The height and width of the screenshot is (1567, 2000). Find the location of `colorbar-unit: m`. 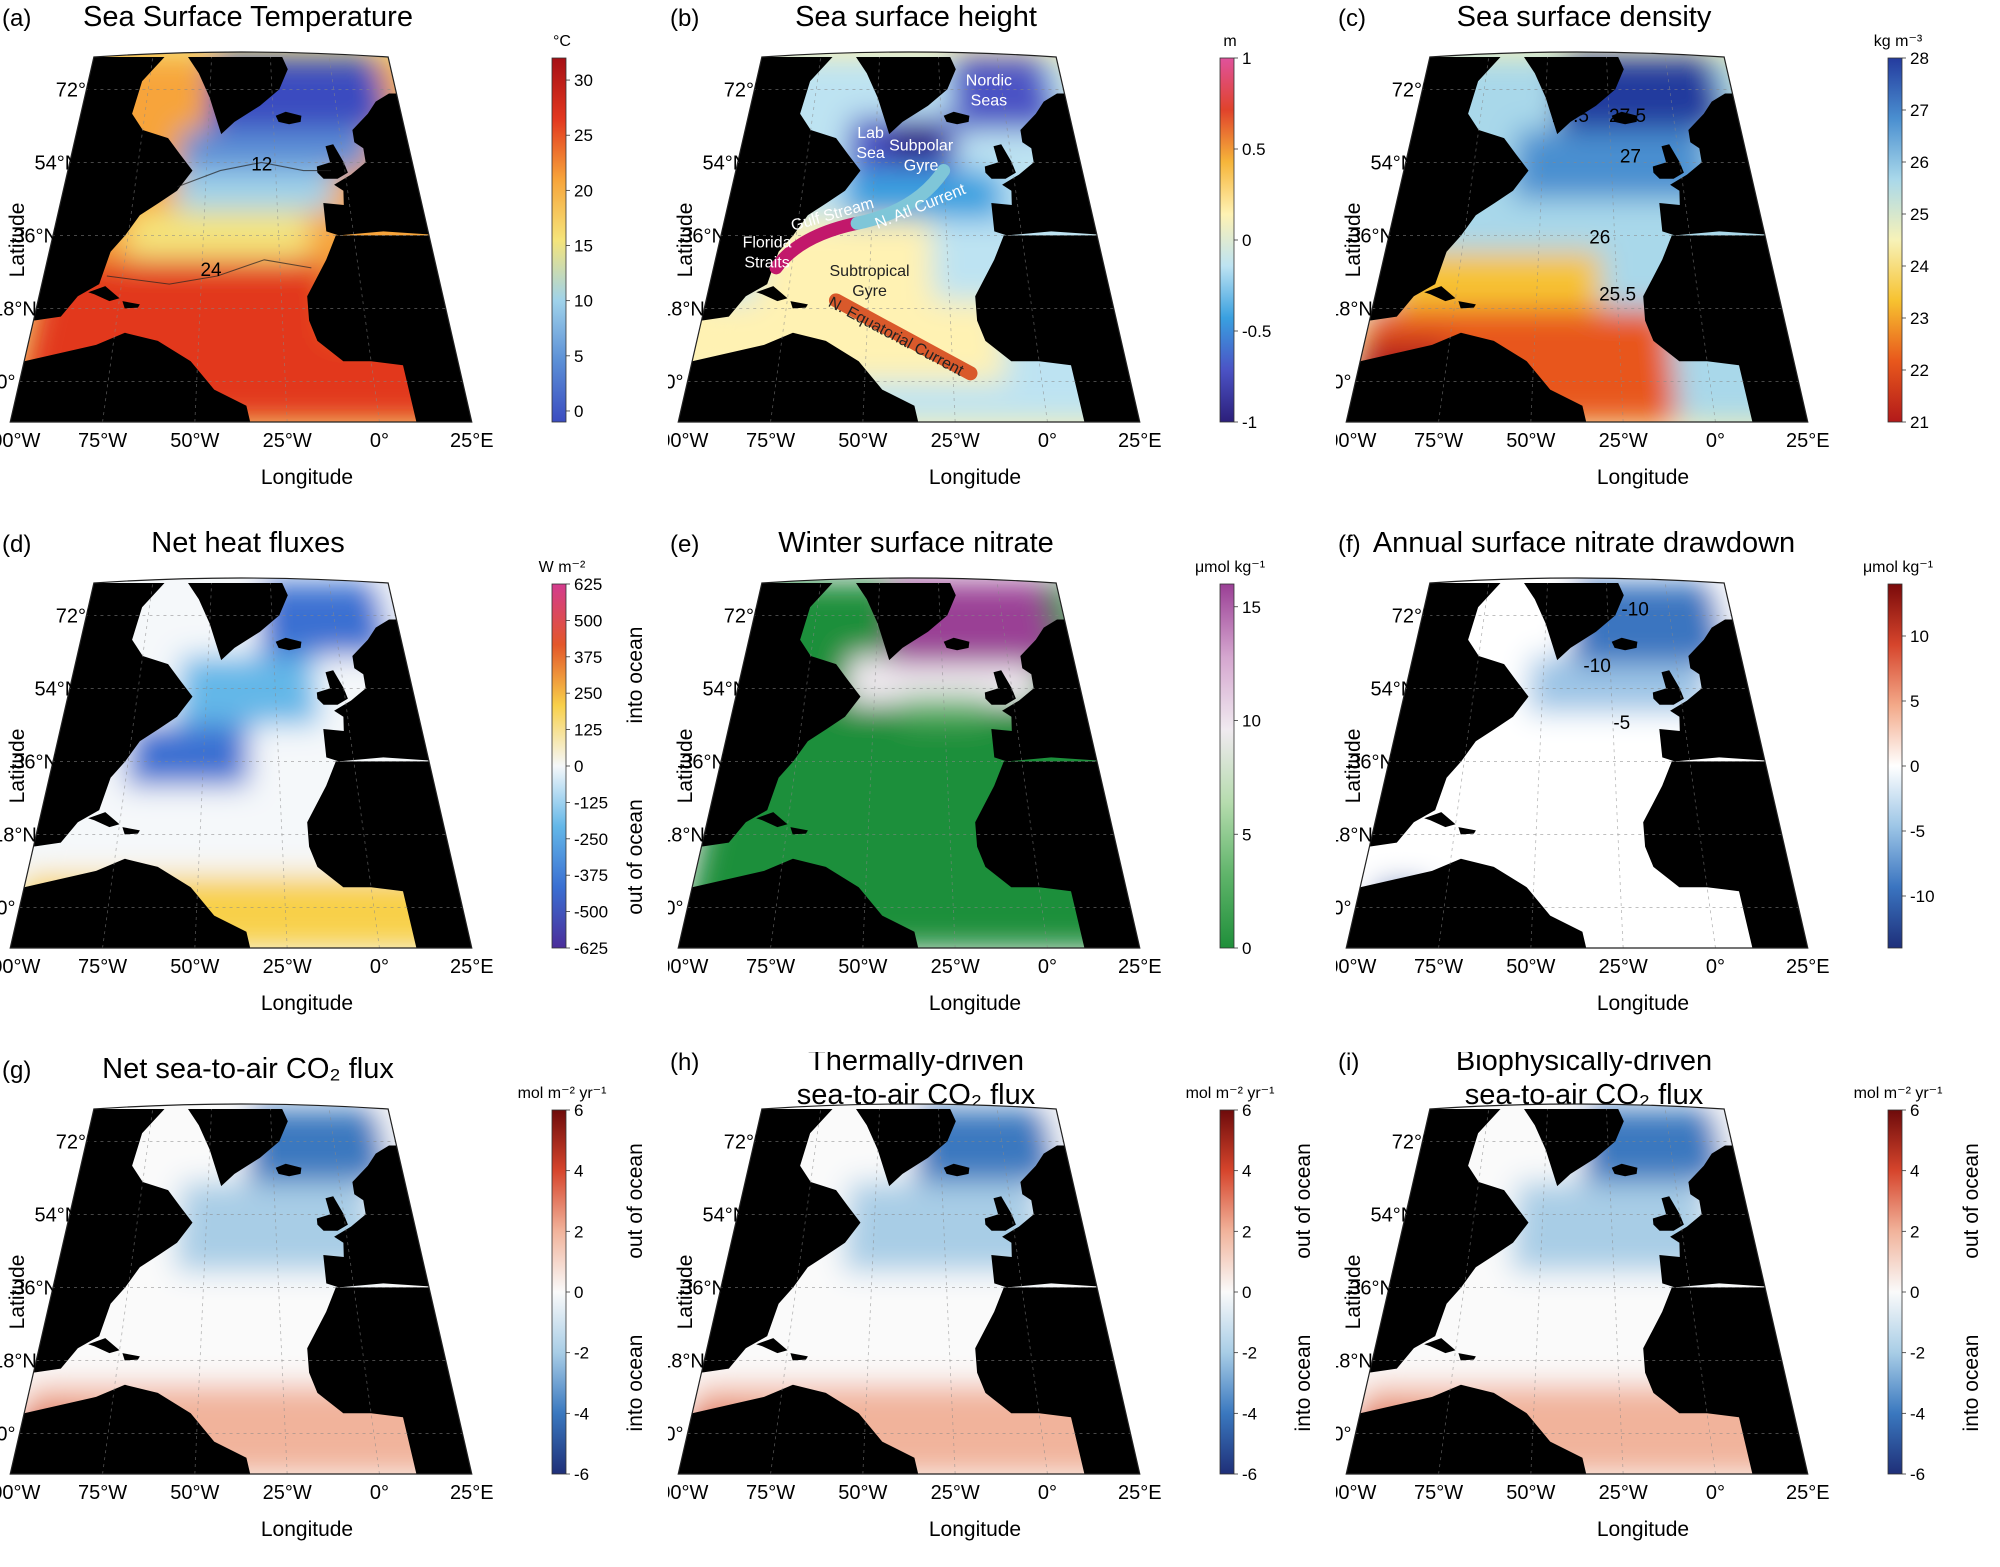

colorbar-unit: m is located at coordinates (1229, 41).